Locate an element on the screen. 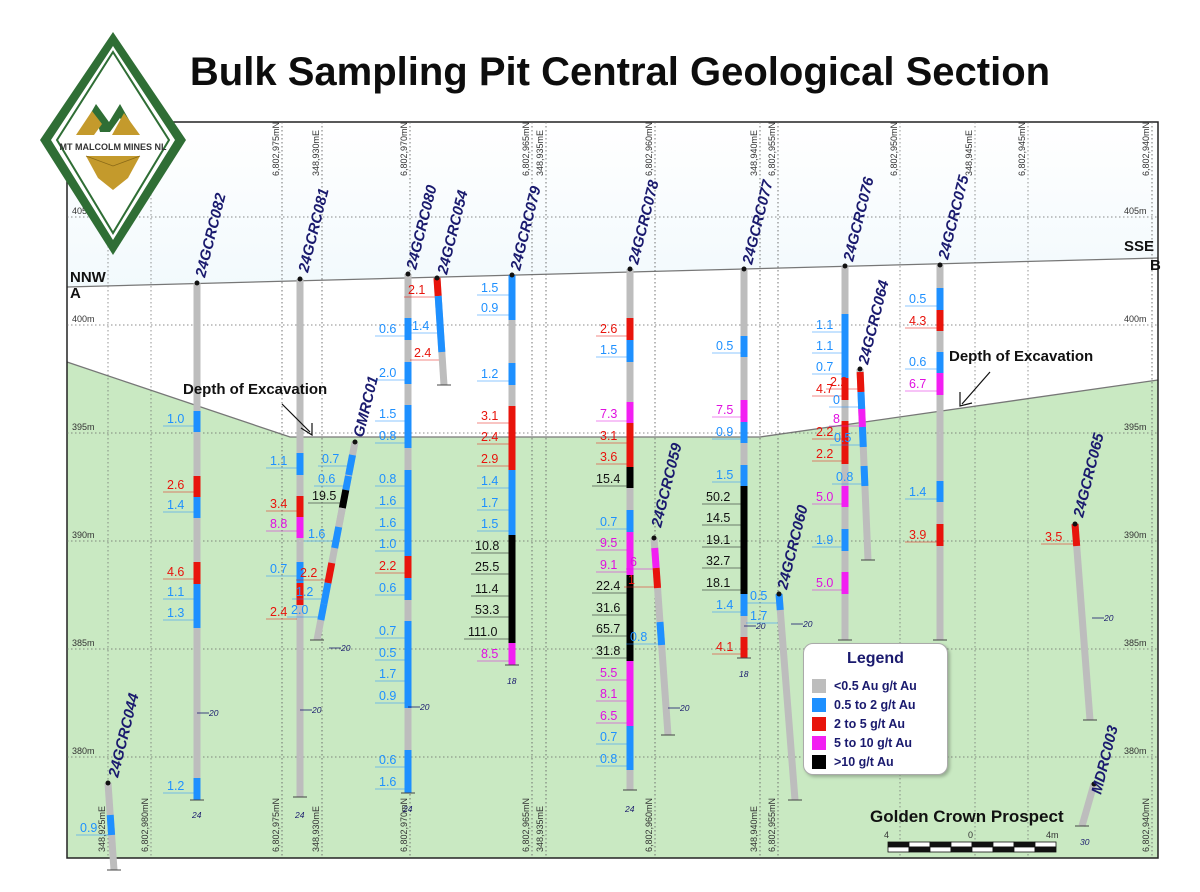 This screenshot has width=1200, height=892. grade-value: 2.4 is located at coordinates (489, 437).